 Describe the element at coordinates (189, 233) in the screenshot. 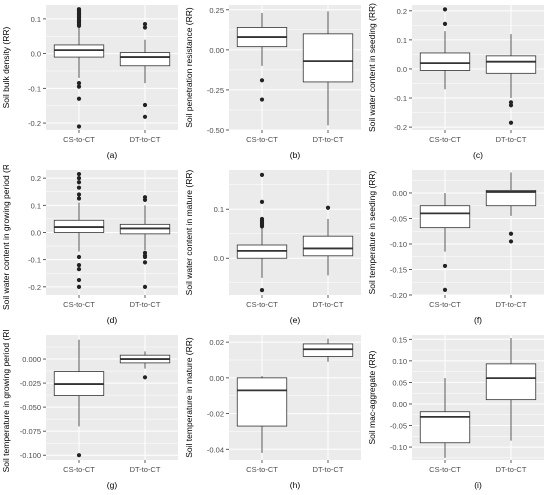

I see `y-axis-title: Soil water content in mature (RR)` at that location.